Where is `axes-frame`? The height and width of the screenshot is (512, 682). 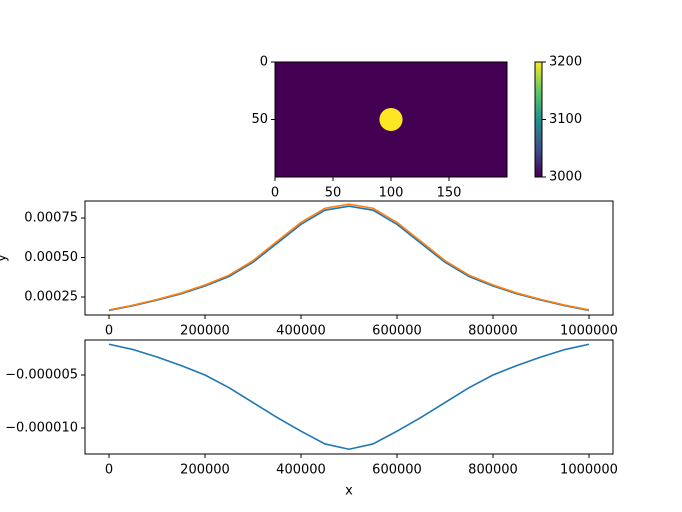
axes-frame is located at coordinates (391, 119).